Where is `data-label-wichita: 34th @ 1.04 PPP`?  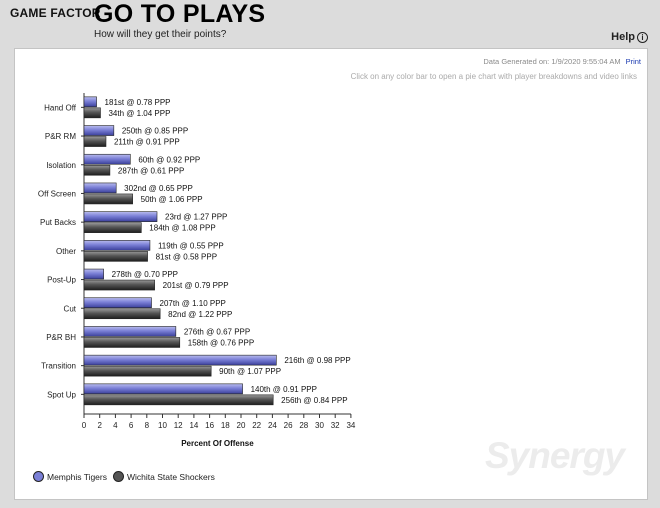 data-label-wichita: 34th @ 1.04 PPP is located at coordinates (139, 113).